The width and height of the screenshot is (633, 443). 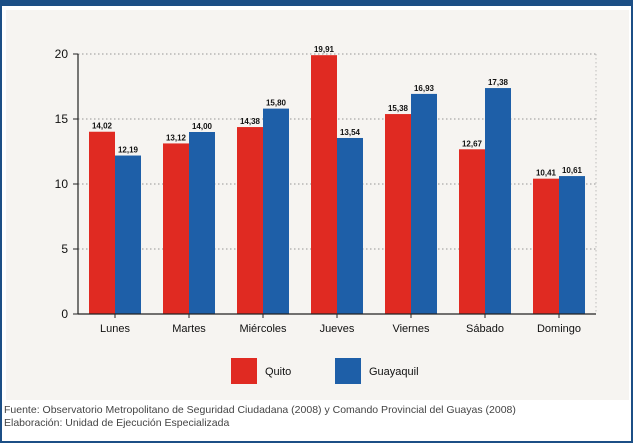 What do you see at coordinates (62, 184) in the screenshot?
I see `y-tick-label: 10` at bounding box center [62, 184].